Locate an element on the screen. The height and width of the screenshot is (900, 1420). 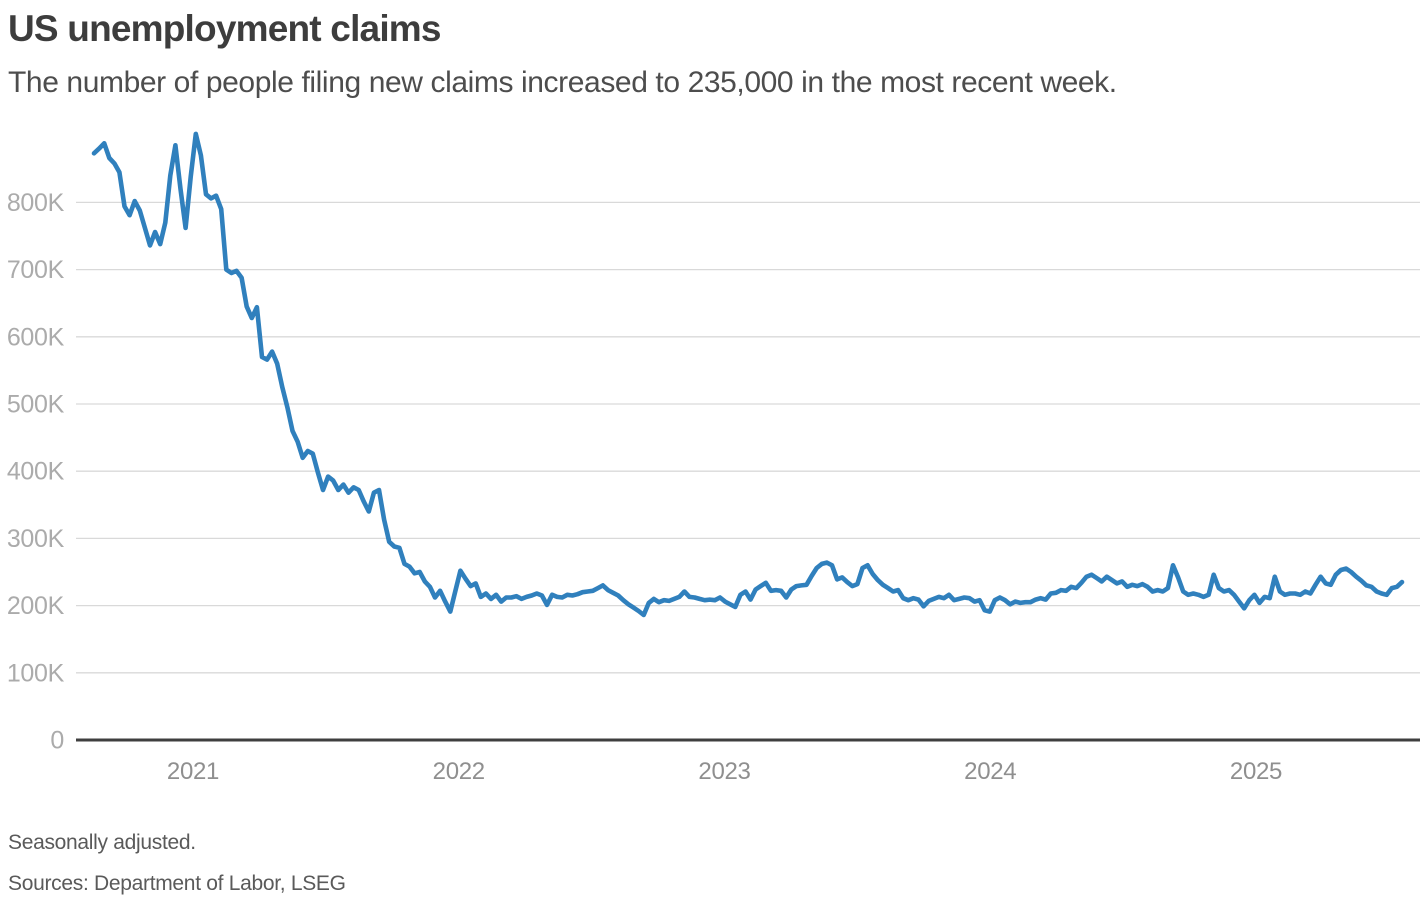
y-tick-label: 0 is located at coordinates (57, 741).